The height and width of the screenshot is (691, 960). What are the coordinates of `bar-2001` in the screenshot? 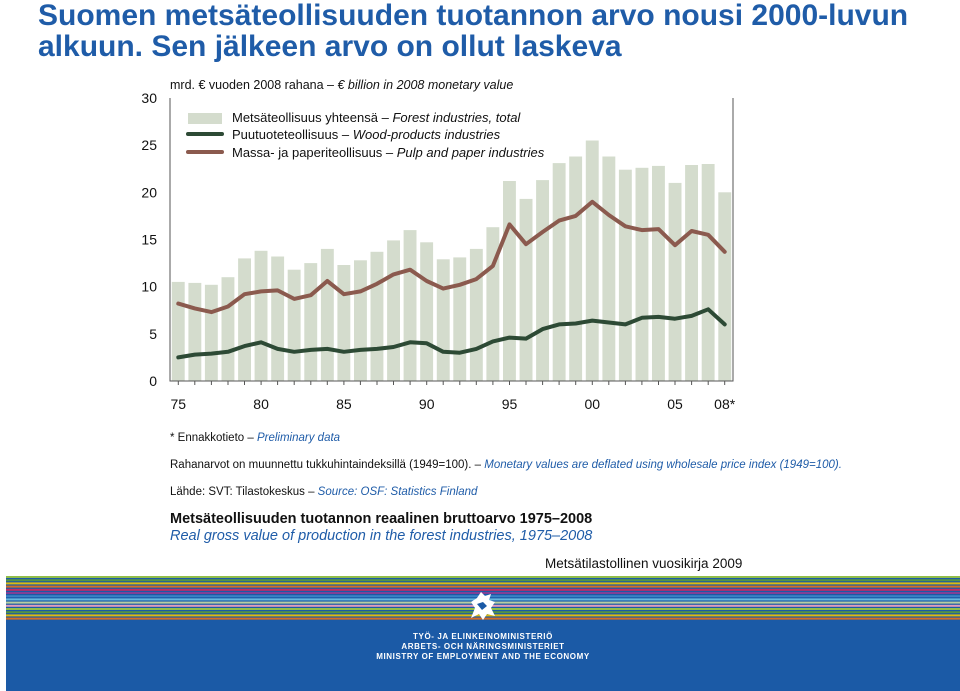 It's located at (609, 268).